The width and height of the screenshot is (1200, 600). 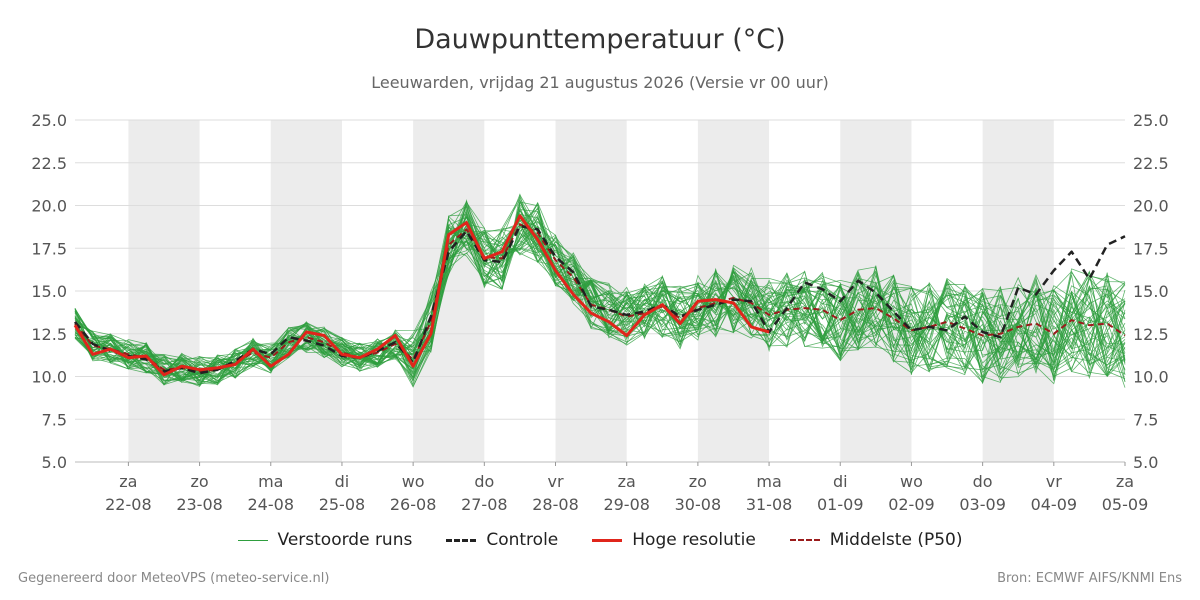 I want to click on x-tick-date: 22-08, so click(x=128, y=504).